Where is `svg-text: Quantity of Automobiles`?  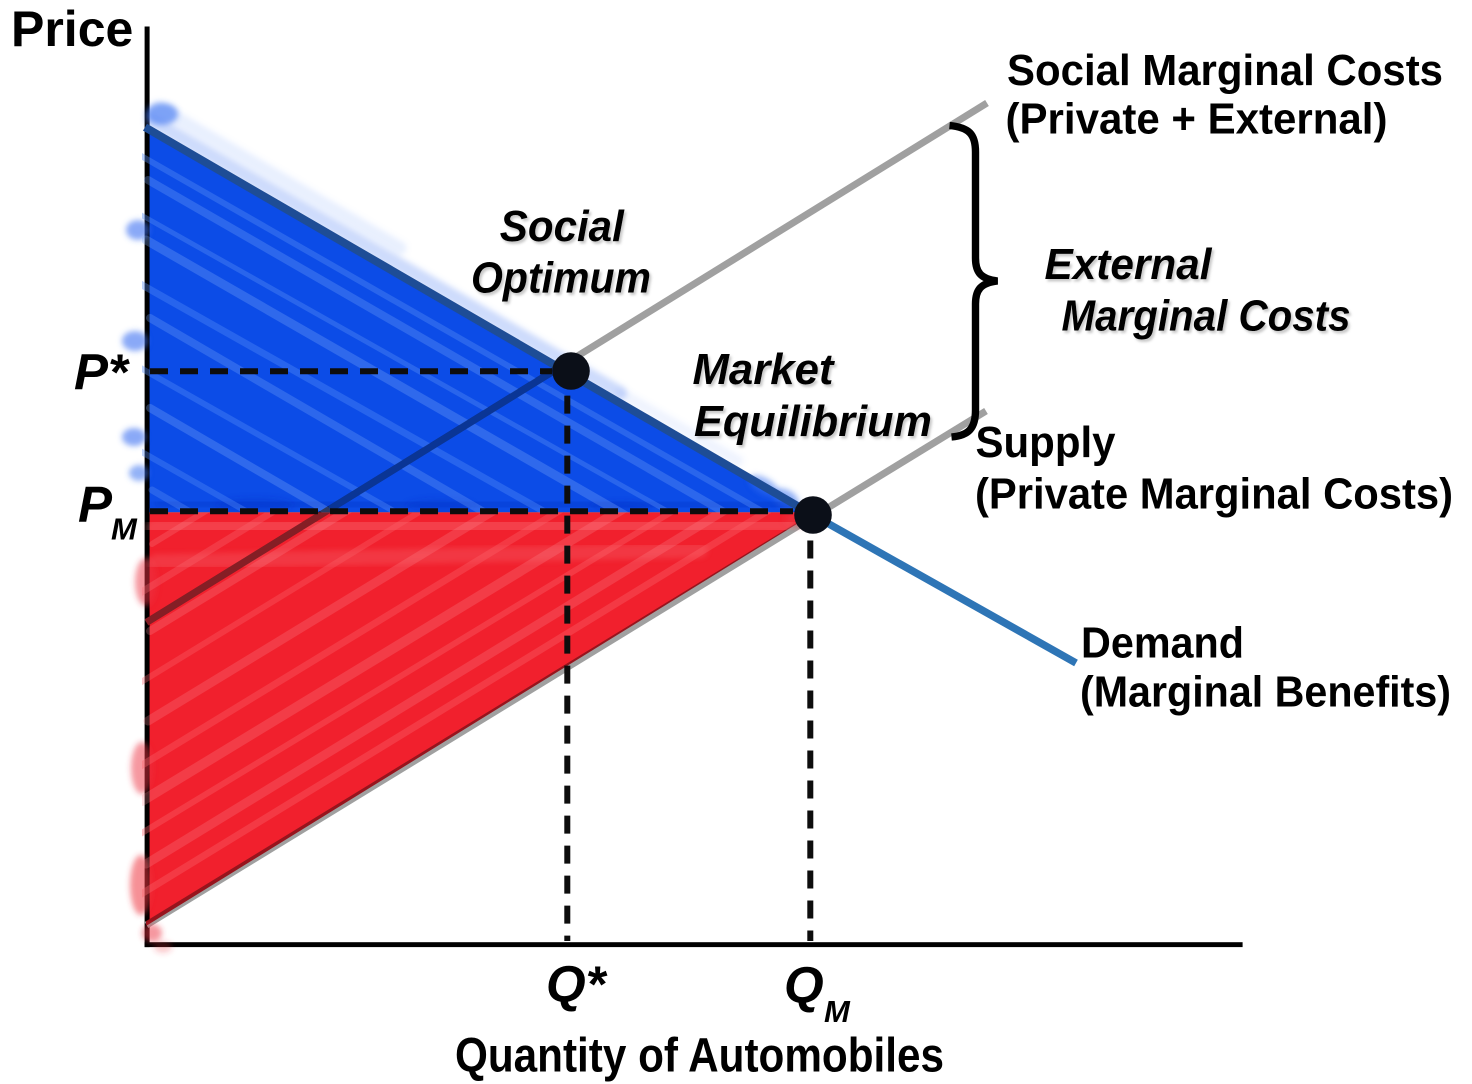 svg-text: Quantity of Automobiles is located at coordinates (699, 1055).